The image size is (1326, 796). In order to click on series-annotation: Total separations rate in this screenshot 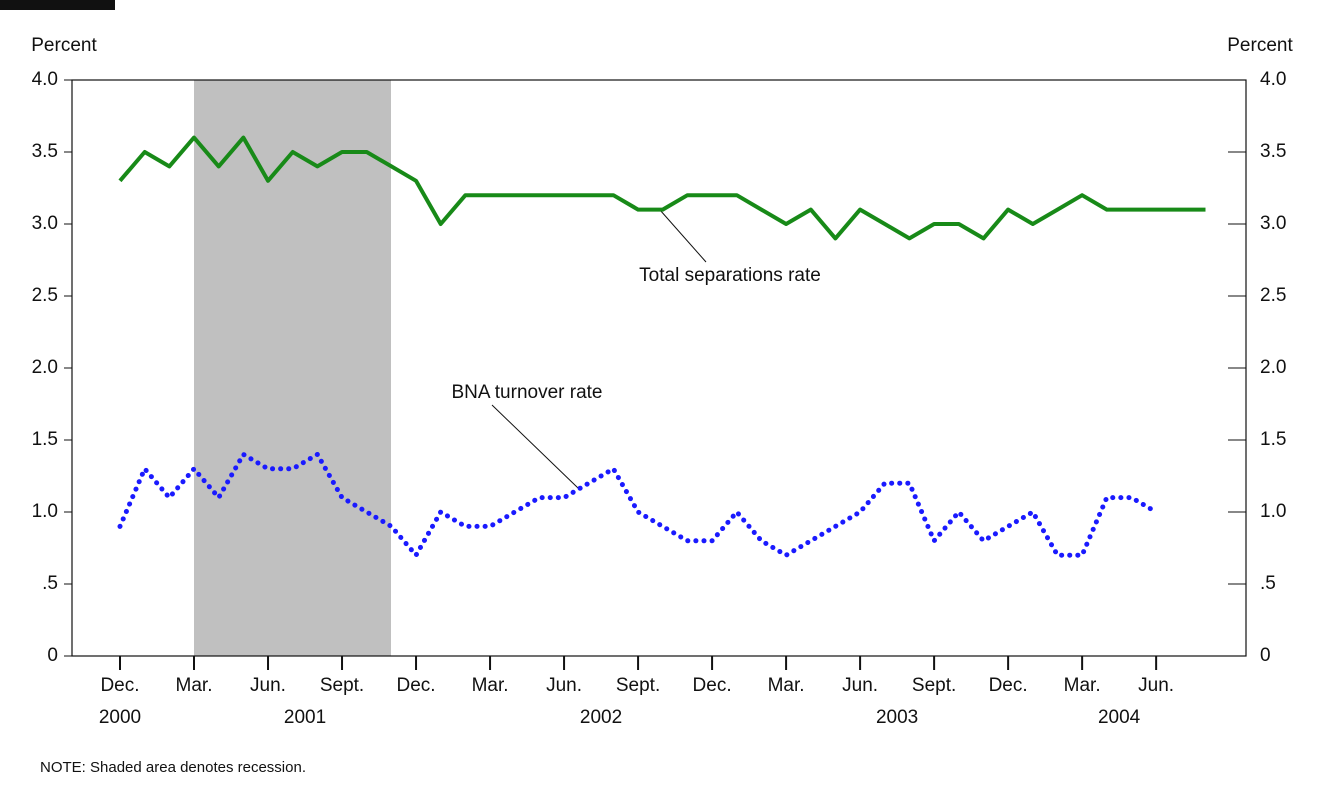, I will do `click(730, 275)`.